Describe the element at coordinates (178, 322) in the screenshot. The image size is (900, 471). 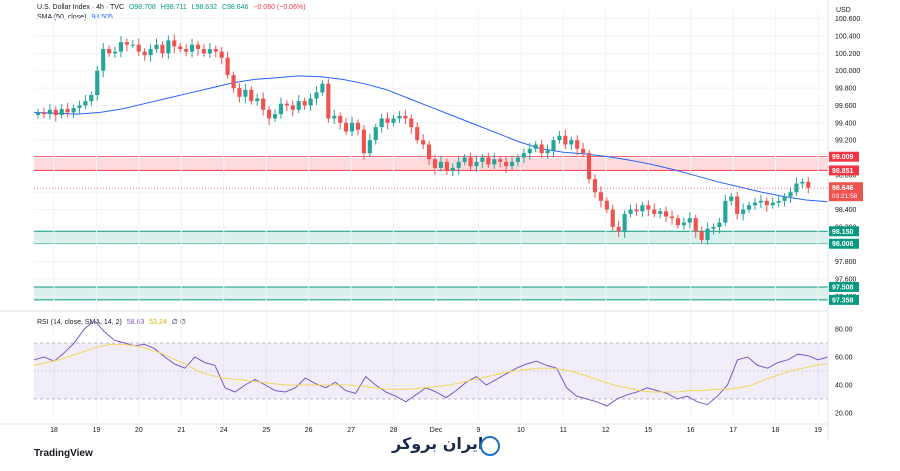
I see `rsi-extra: ∅ ∅` at that location.